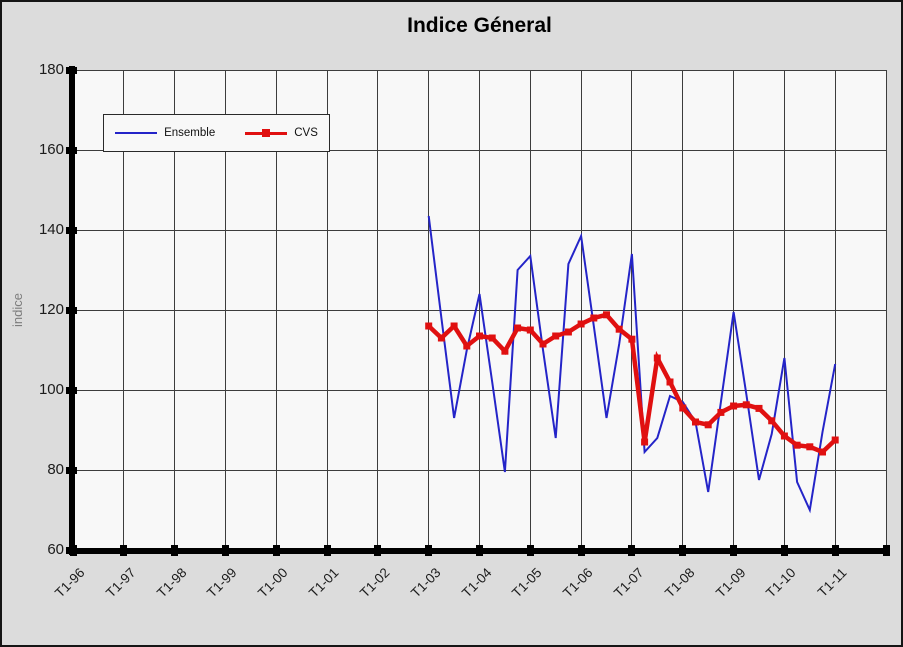 The height and width of the screenshot is (647, 903). I want to click on square-marker-icon, so click(266, 133).